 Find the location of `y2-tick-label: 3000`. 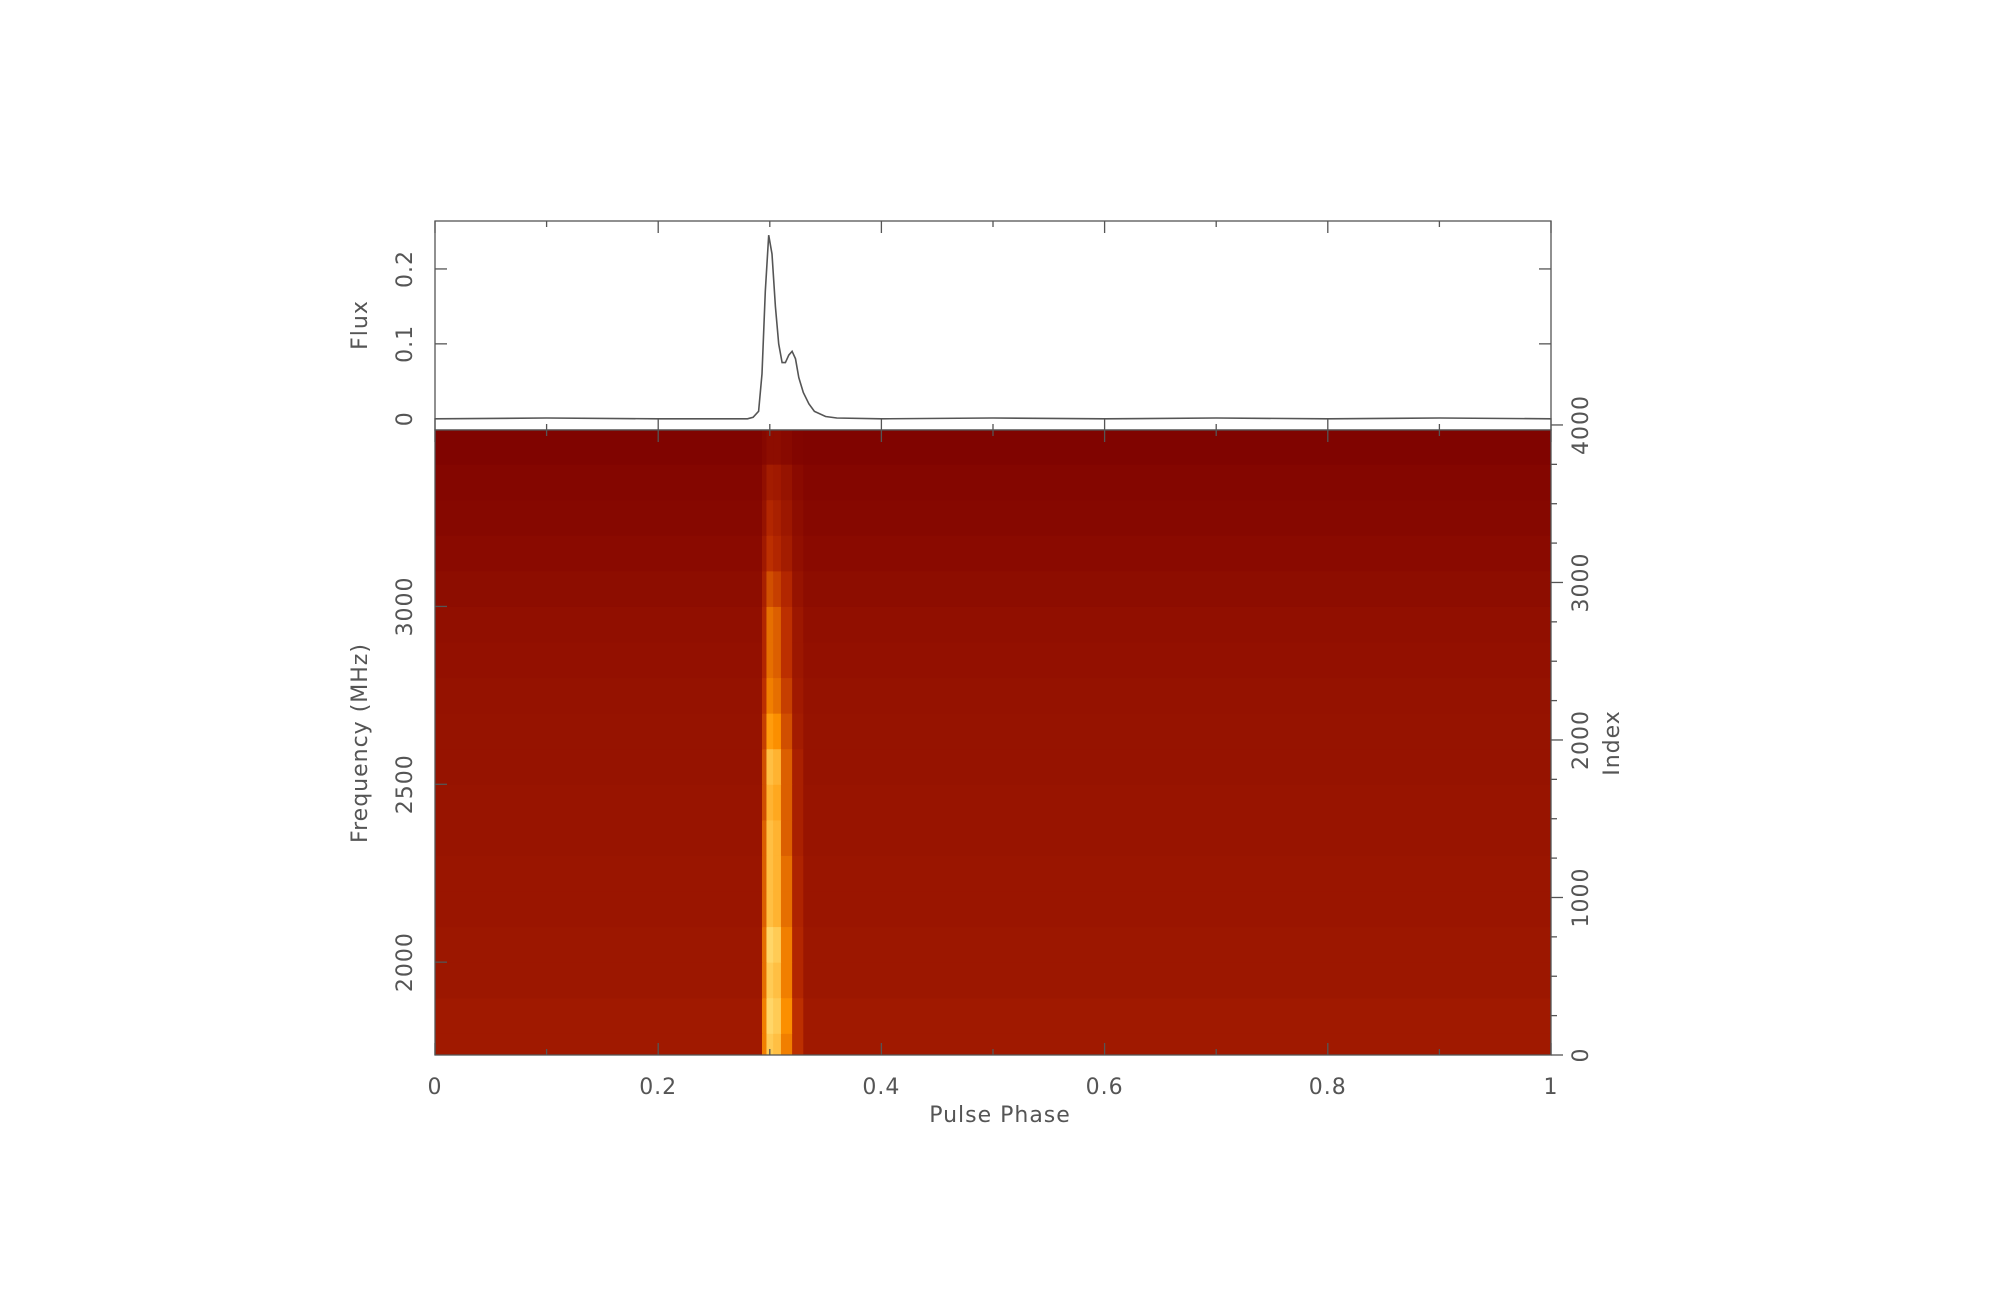

y2-tick-label: 3000 is located at coordinates (1581, 582).